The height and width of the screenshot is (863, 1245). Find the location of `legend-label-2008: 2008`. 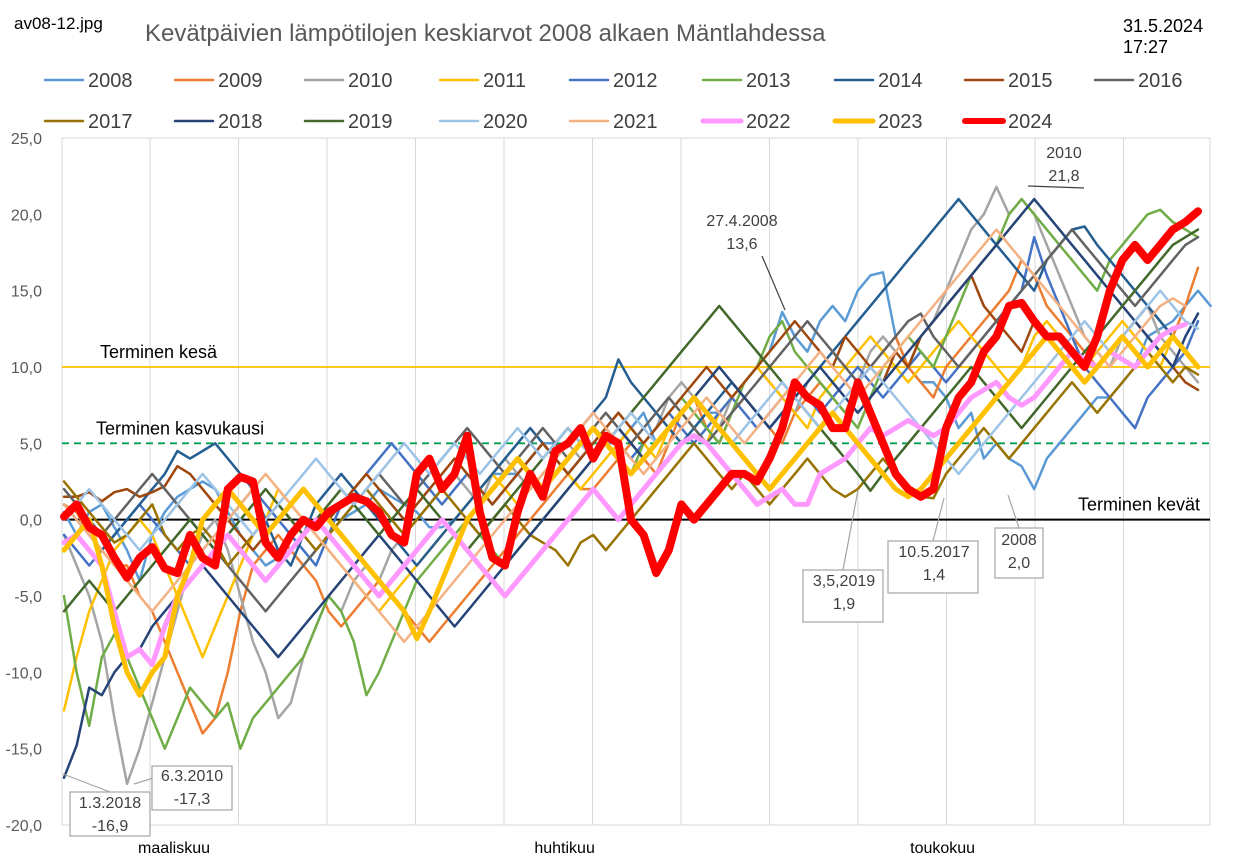

legend-label-2008: 2008 is located at coordinates (110, 81).